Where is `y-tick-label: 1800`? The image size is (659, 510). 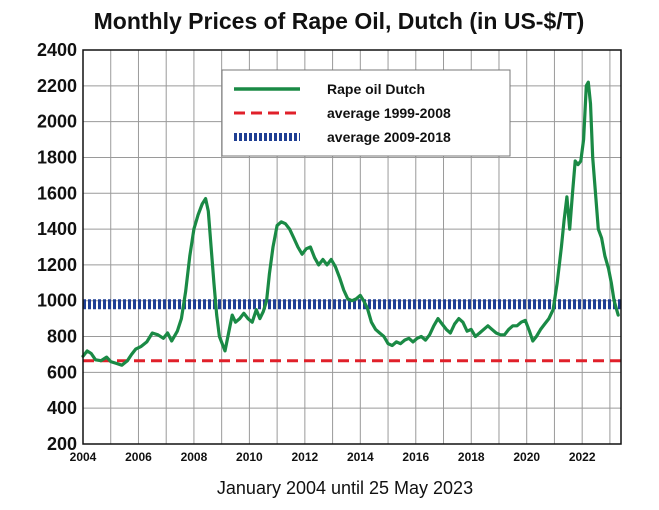 y-tick-label: 1800 is located at coordinates (57, 157).